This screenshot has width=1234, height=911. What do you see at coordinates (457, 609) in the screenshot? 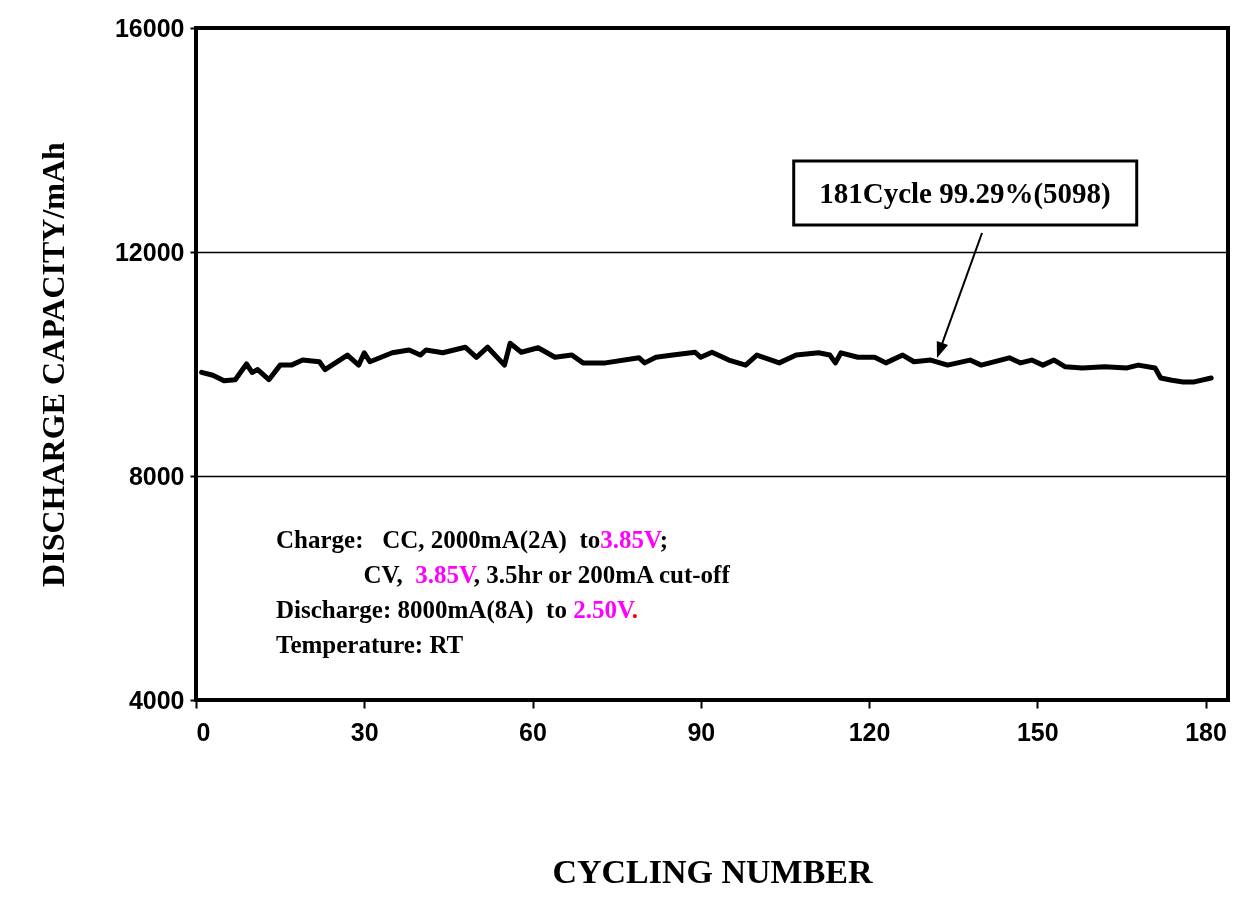
I see `annotation: Discharge: 8000mA(8A) to 2.50V.` at bounding box center [457, 609].